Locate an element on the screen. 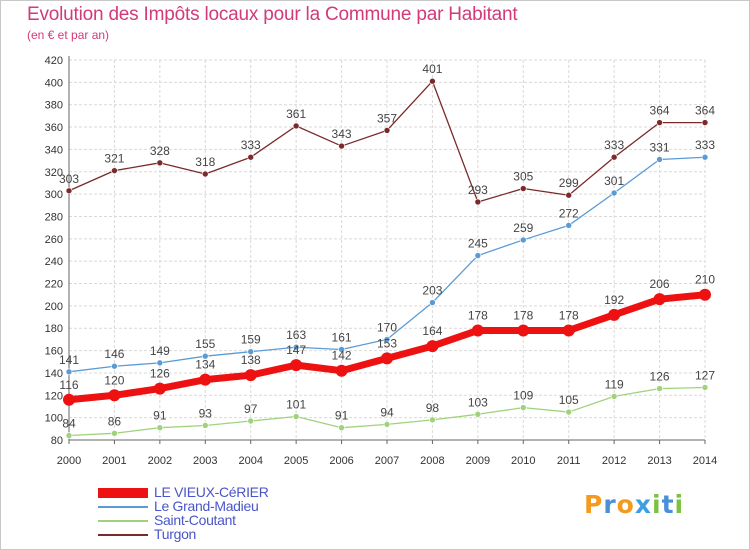  data-label: 141 is located at coordinates (69, 360).